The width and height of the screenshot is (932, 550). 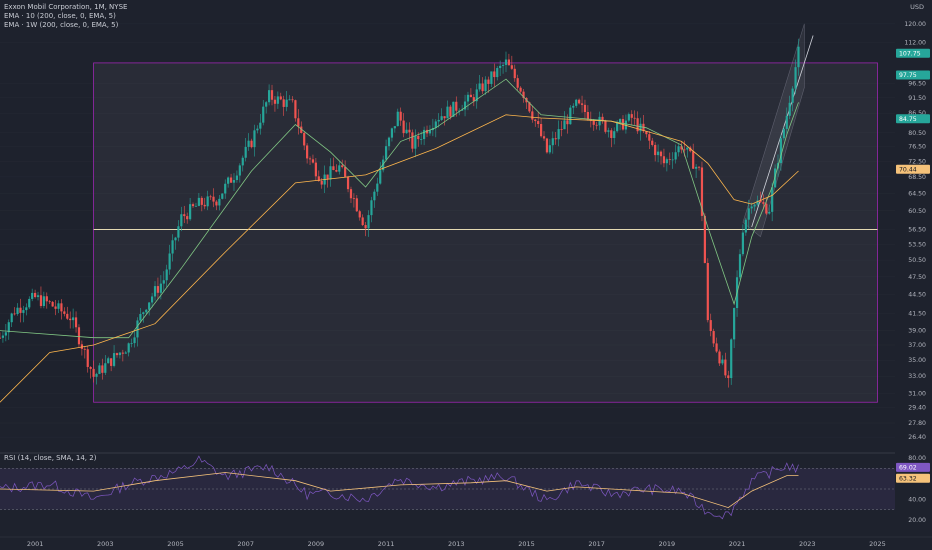 I want to click on rsi-line, so click(x=399, y=487).